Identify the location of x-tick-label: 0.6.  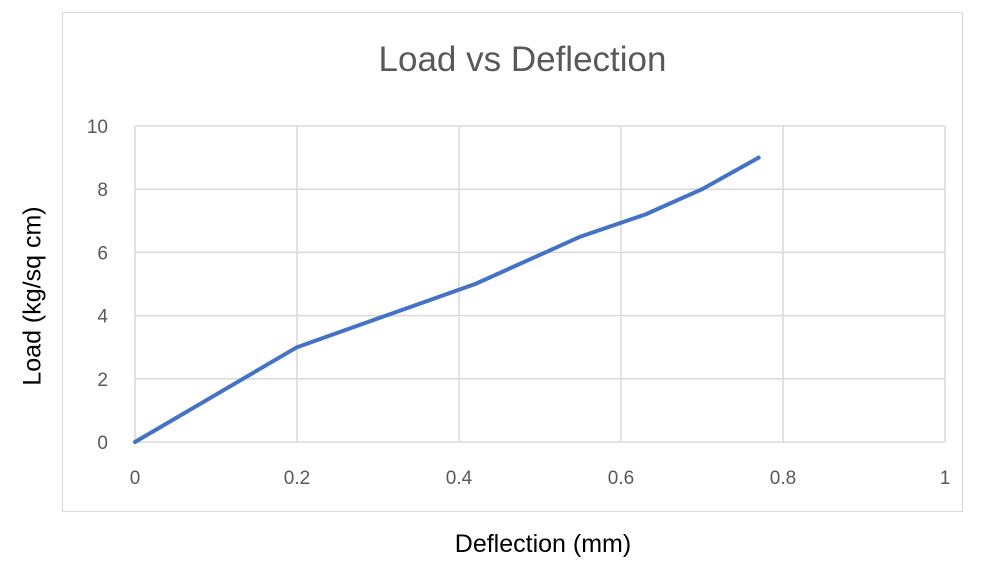
(621, 478).